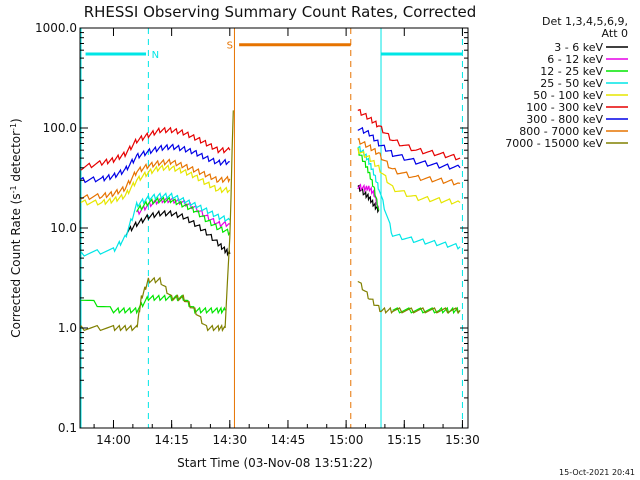  I want to click on flare-spike-line, so click(229, 219).